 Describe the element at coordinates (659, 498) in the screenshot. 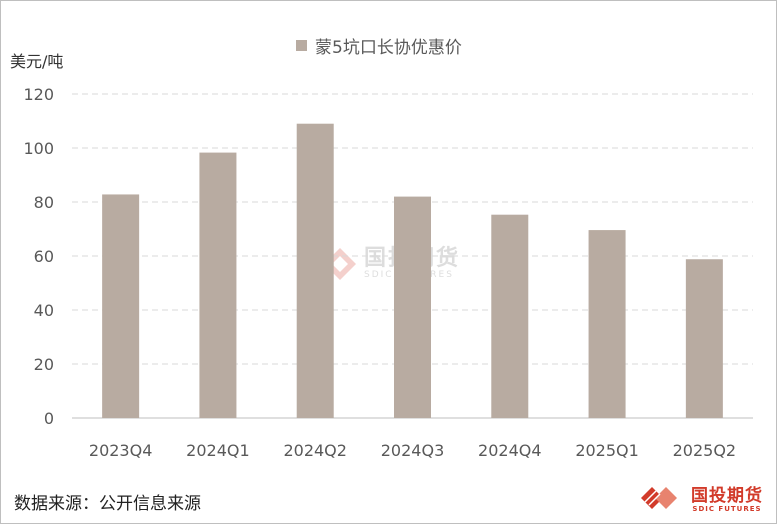

I see `logo-mark-icon` at that location.